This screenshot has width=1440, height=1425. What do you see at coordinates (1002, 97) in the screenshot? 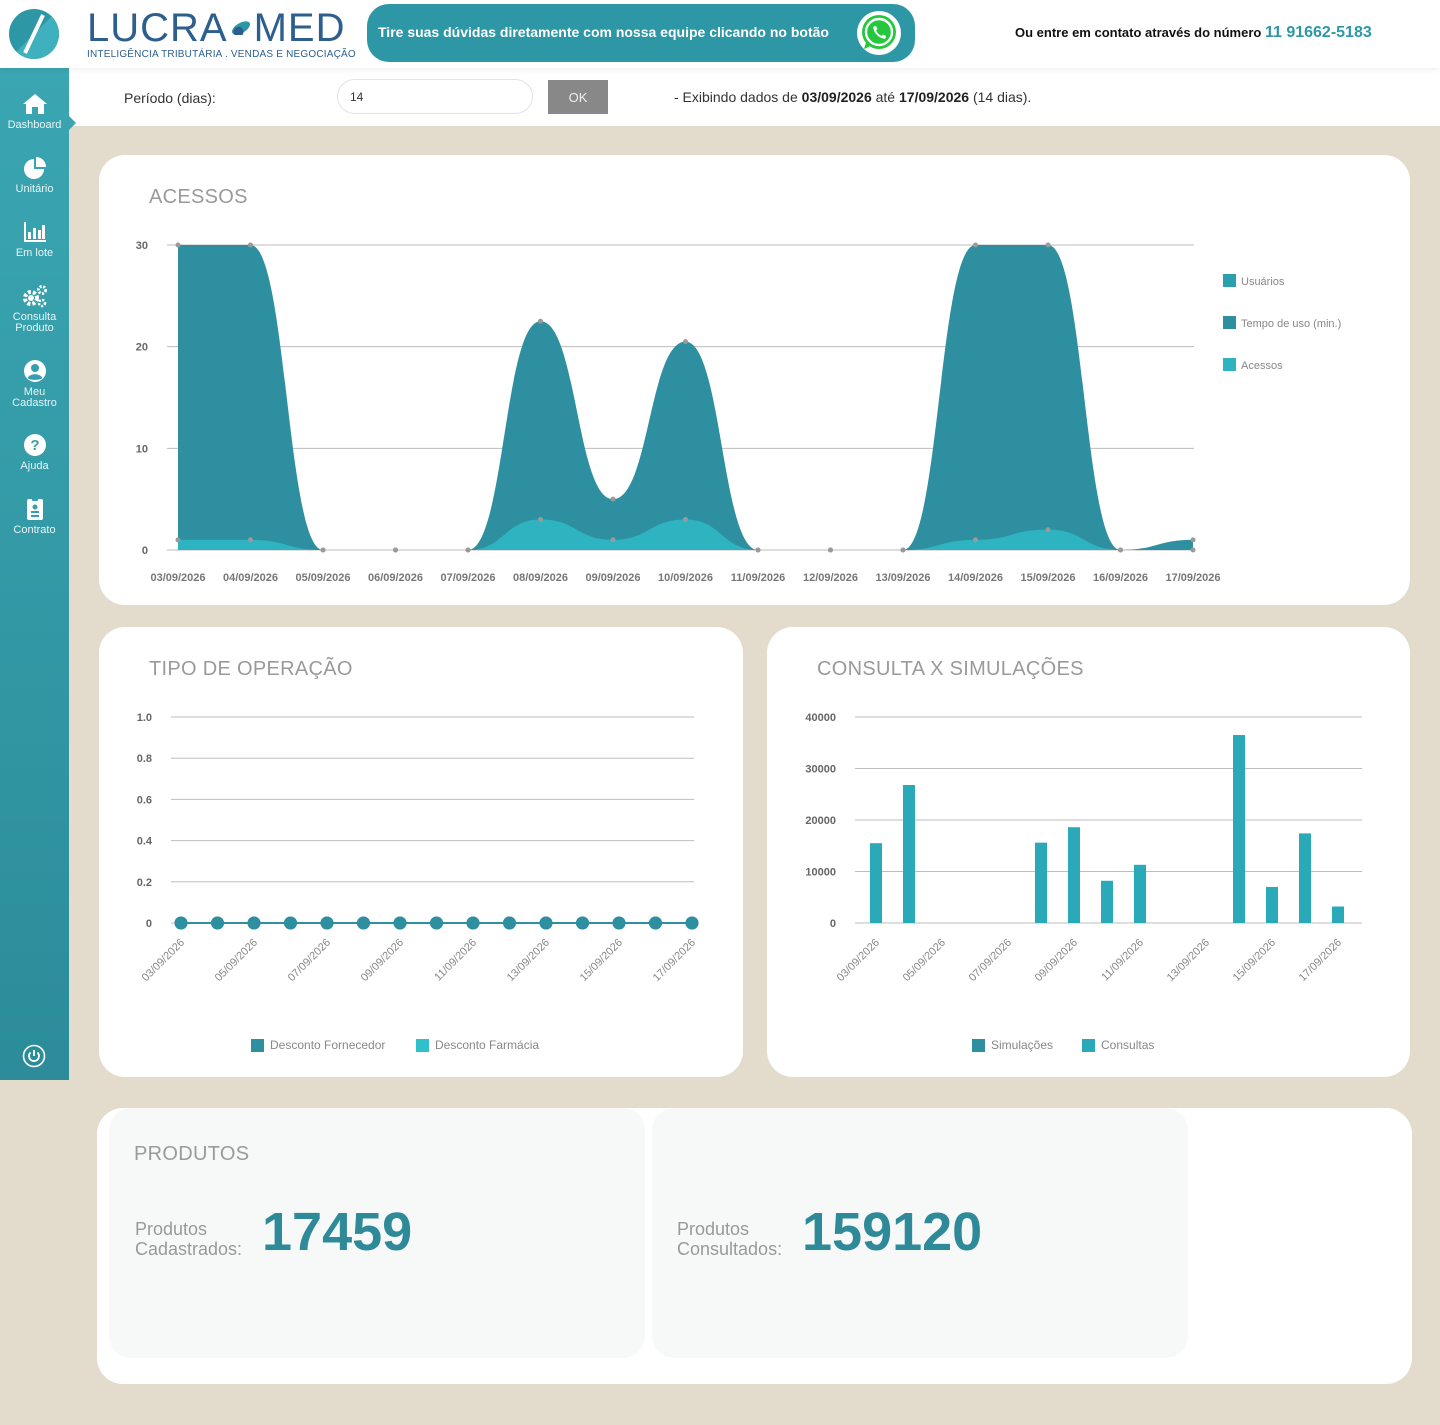
I see `period-info-suffix: (14 dias).` at bounding box center [1002, 97].